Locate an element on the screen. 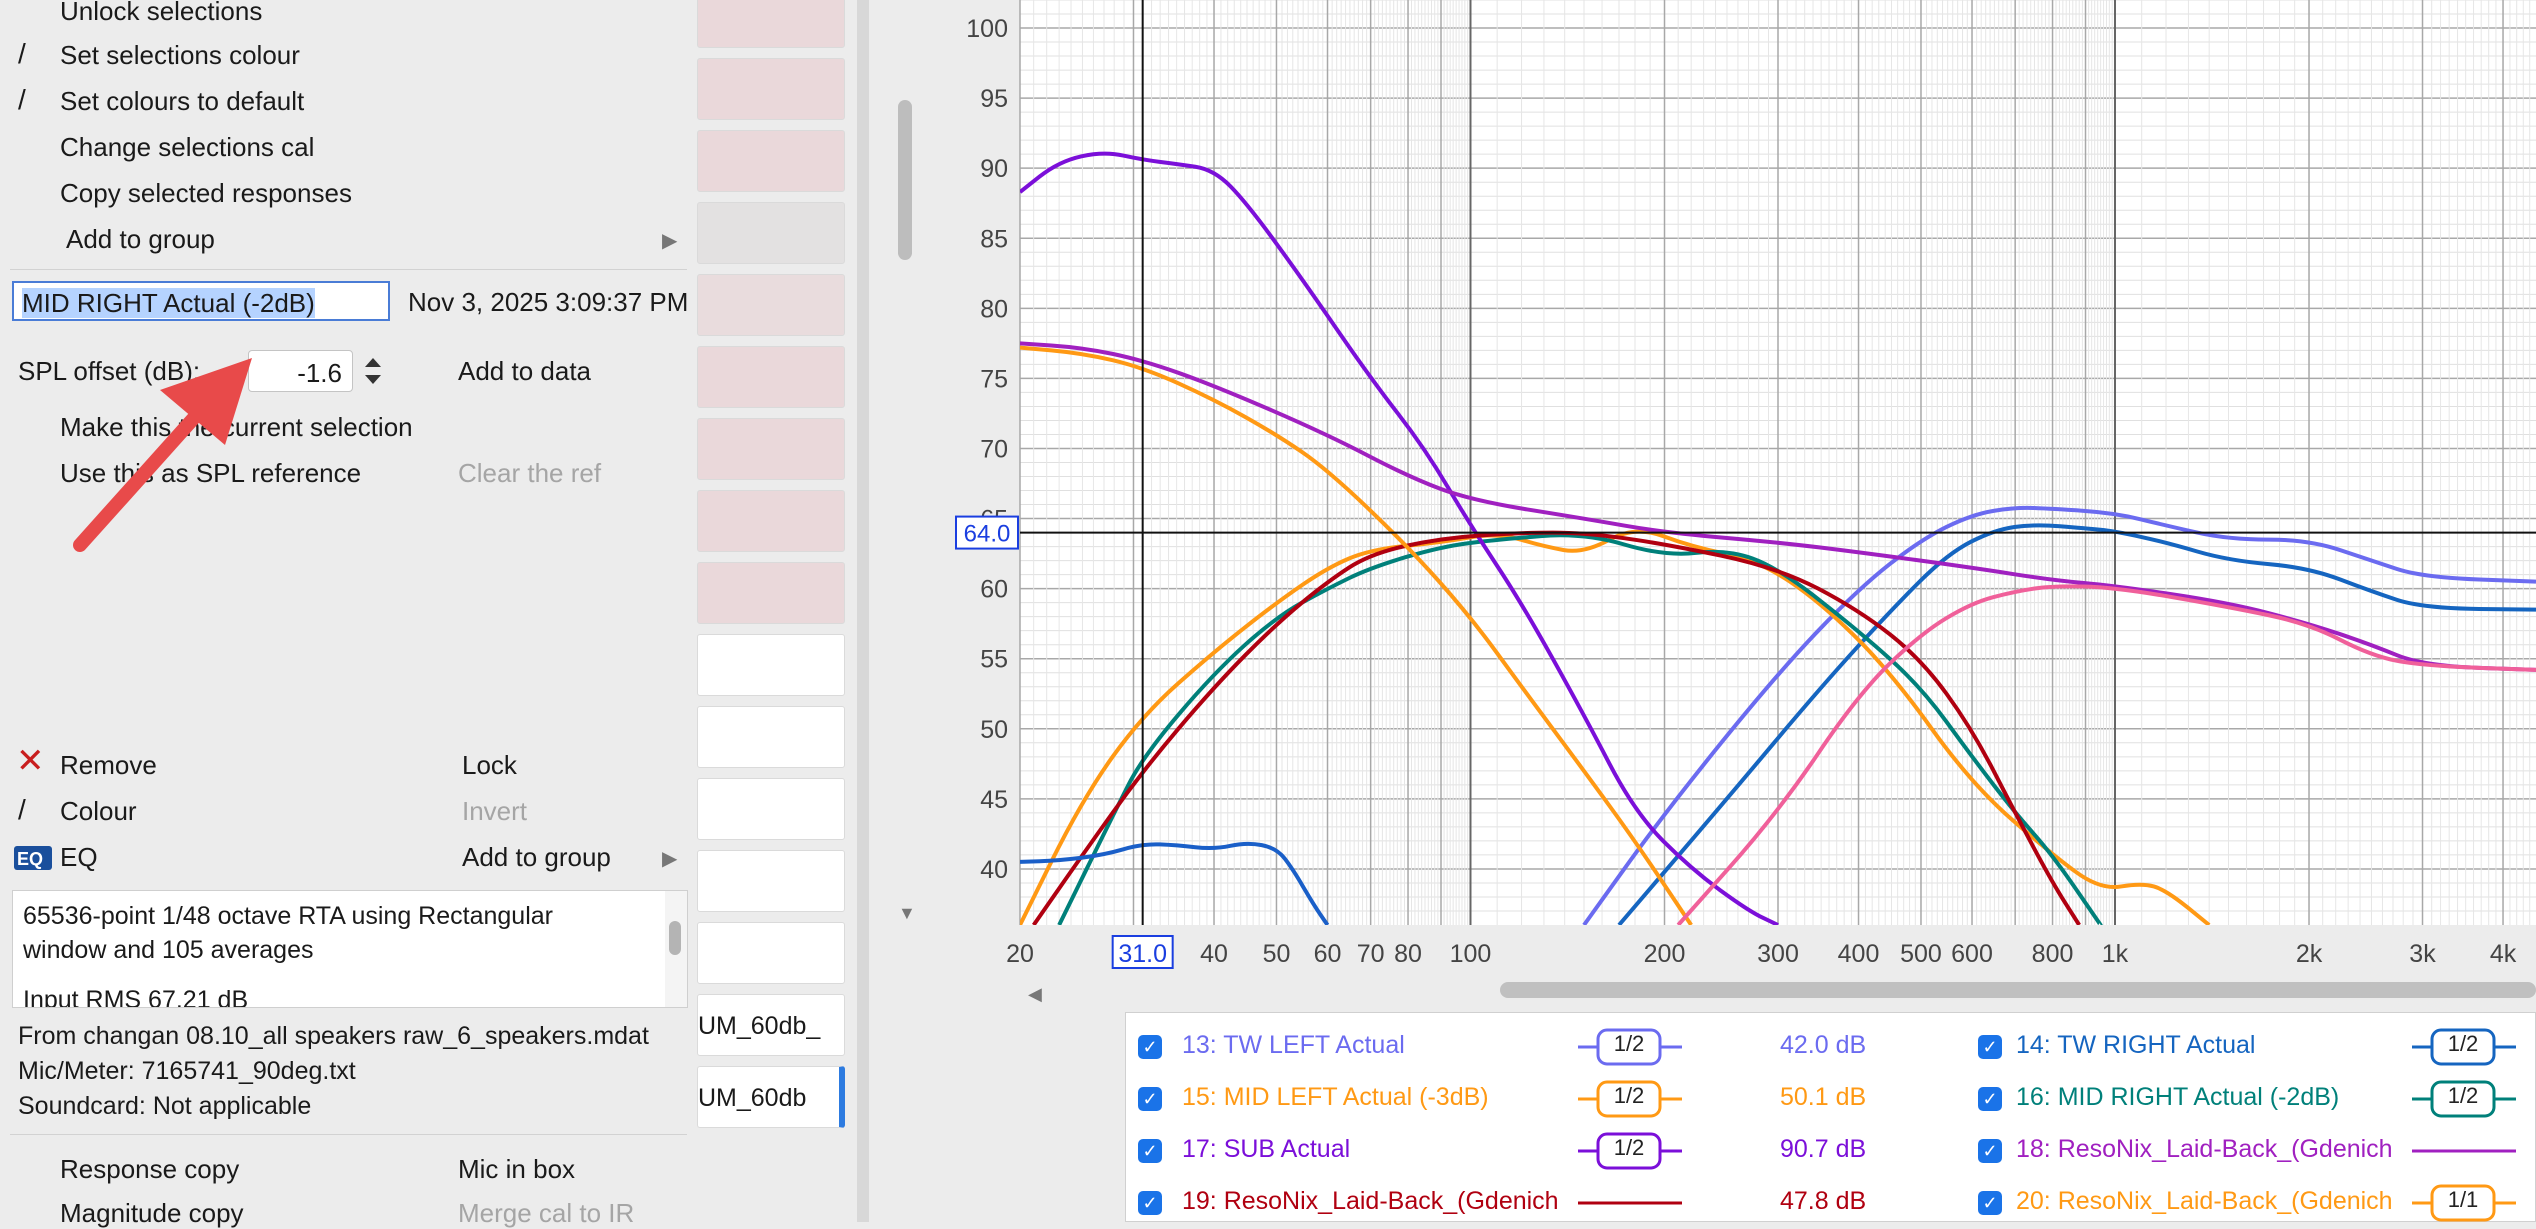  add-to-data-button: Add to data is located at coordinates (524, 371).